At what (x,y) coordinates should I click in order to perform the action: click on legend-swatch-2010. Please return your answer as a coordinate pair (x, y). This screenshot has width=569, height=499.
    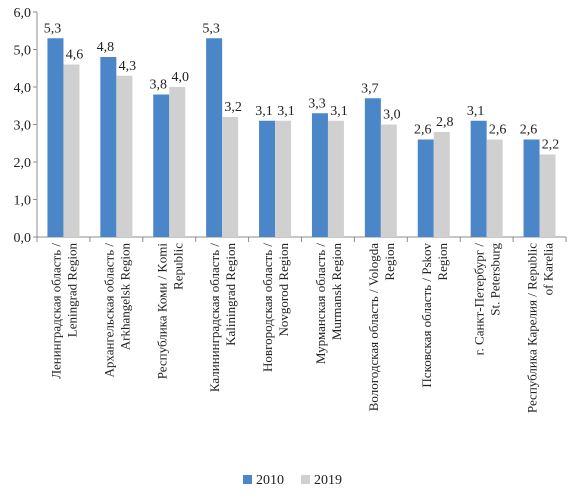
    Looking at the image, I should click on (247, 479).